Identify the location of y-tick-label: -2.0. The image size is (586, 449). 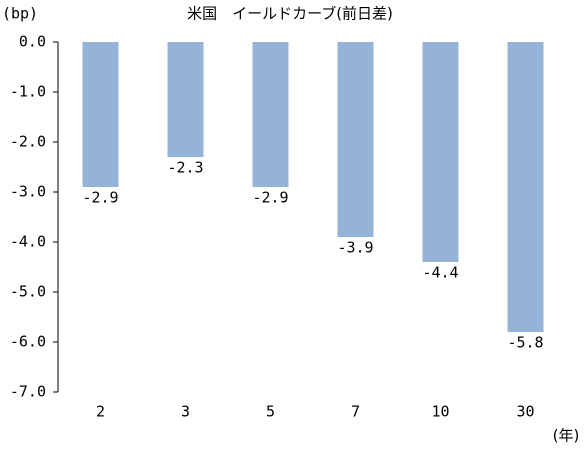
(28, 142).